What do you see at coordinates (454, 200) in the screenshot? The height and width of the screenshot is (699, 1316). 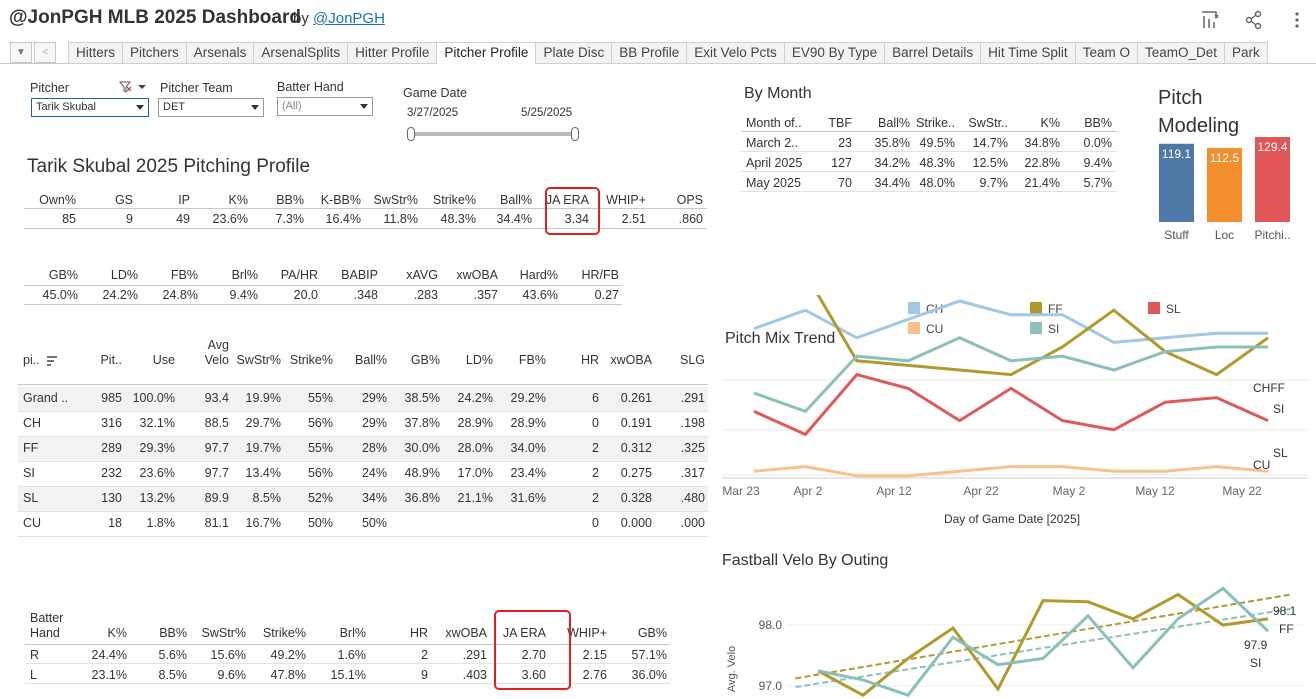 I see `summary-header: Strike%` at bounding box center [454, 200].